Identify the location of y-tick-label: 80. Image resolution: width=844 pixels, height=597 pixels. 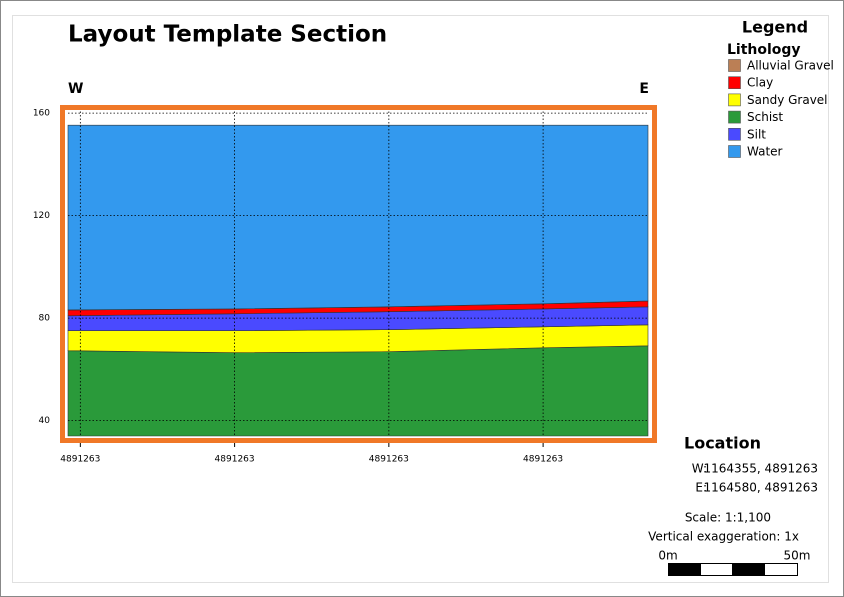
(45, 319).